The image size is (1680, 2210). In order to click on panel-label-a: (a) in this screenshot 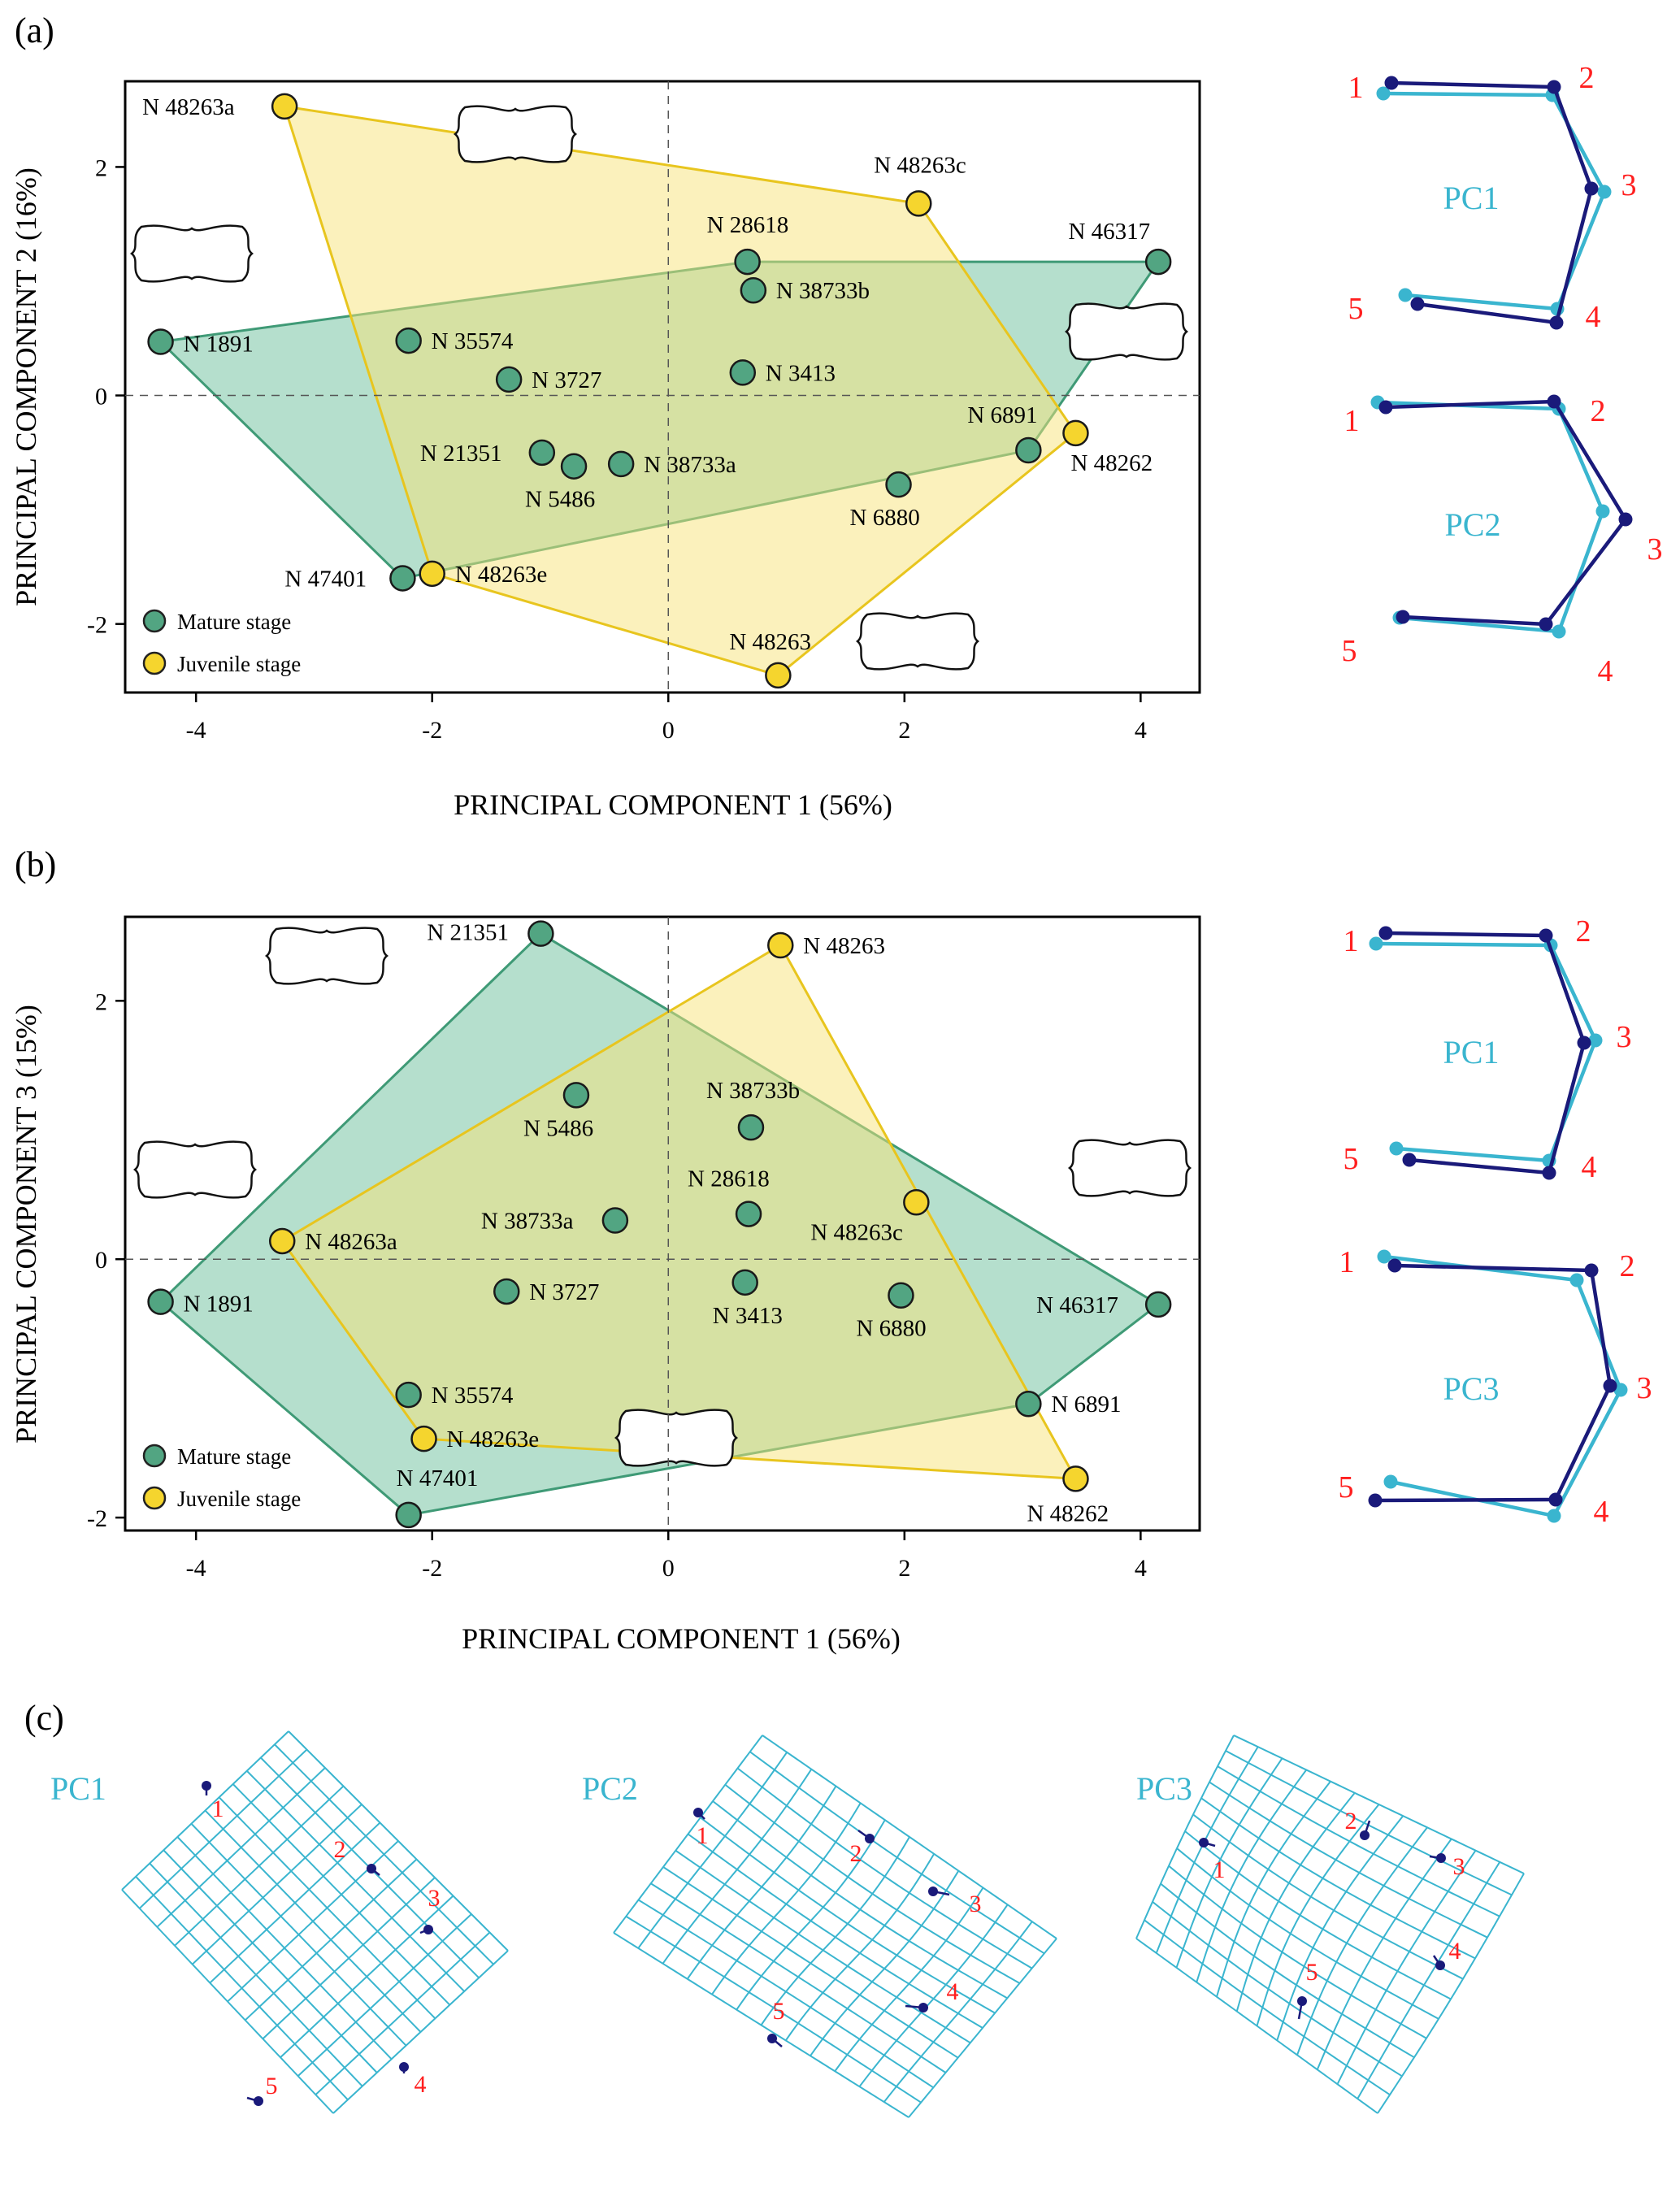, I will do `click(34, 30)`.